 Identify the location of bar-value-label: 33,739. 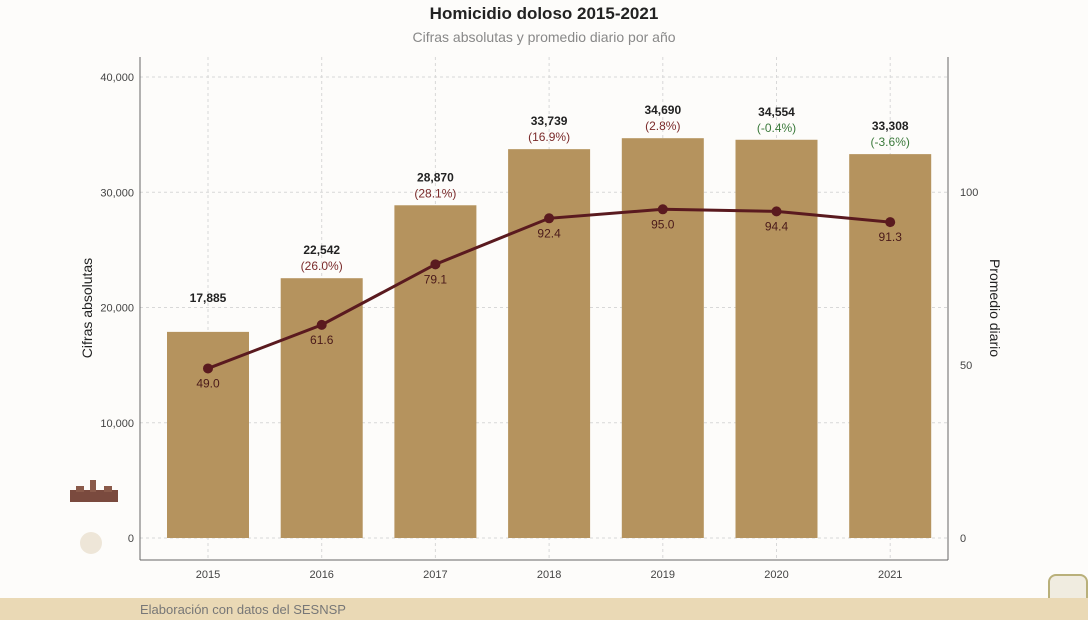
(549, 121).